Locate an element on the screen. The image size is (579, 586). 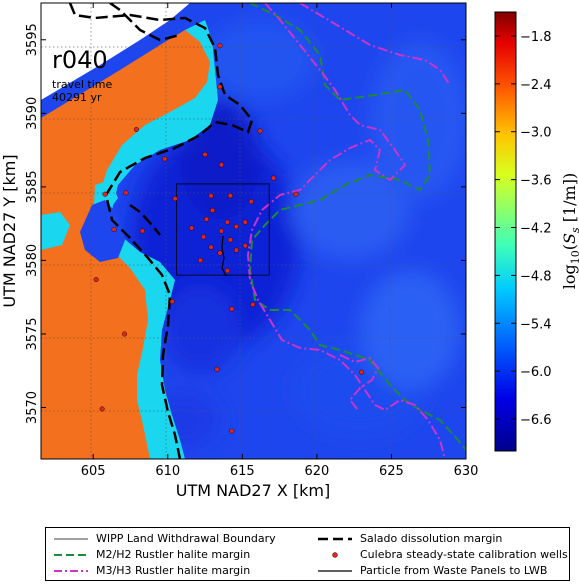
legend-item-m3h3: M3/H3 Rustler halite margin is located at coordinates (152, 570).